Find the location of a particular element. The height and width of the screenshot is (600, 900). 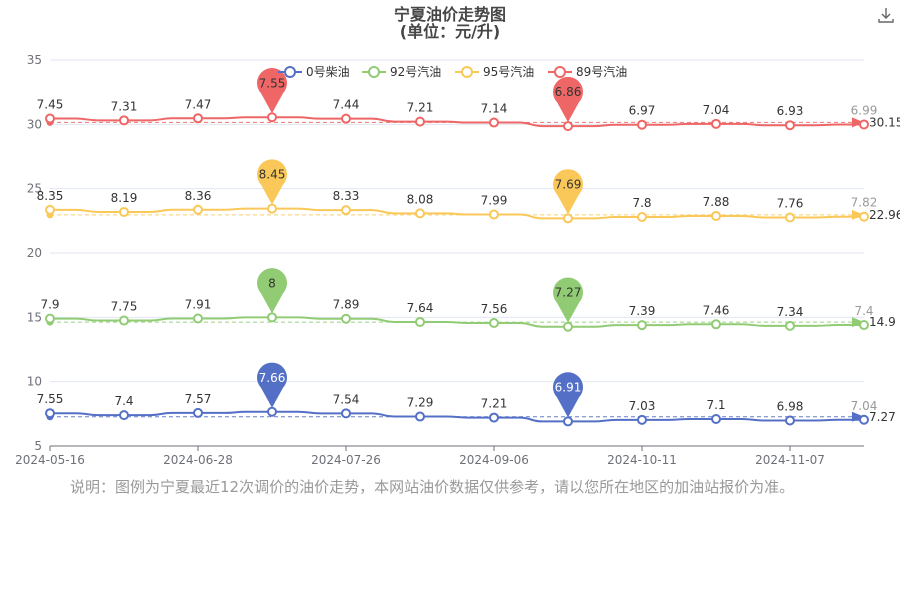

y-tick-label: 25 is located at coordinates (34, 189).